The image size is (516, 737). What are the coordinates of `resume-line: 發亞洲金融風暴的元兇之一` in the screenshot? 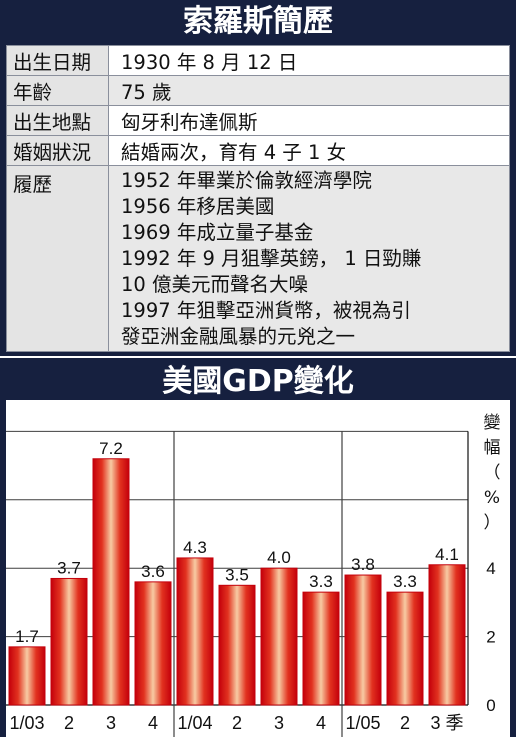 It's located at (238, 336).